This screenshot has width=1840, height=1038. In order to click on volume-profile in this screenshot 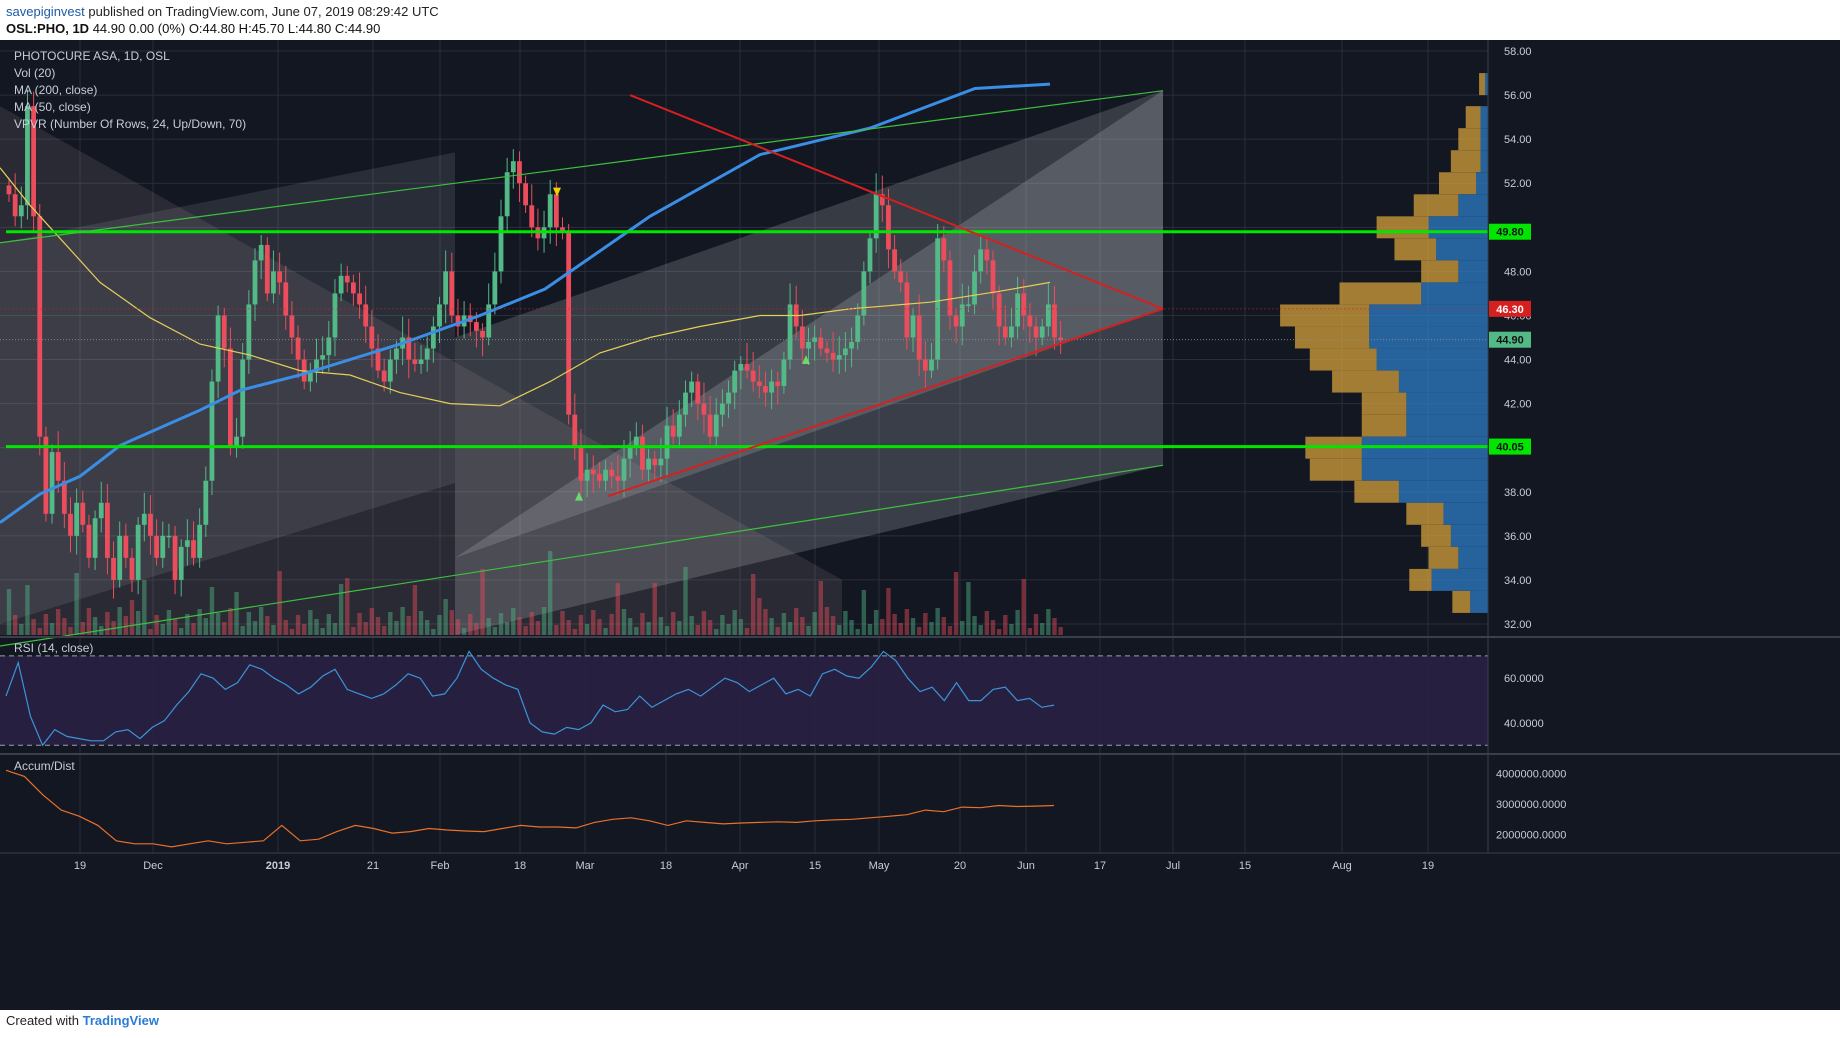, I will do `click(1384, 343)`.